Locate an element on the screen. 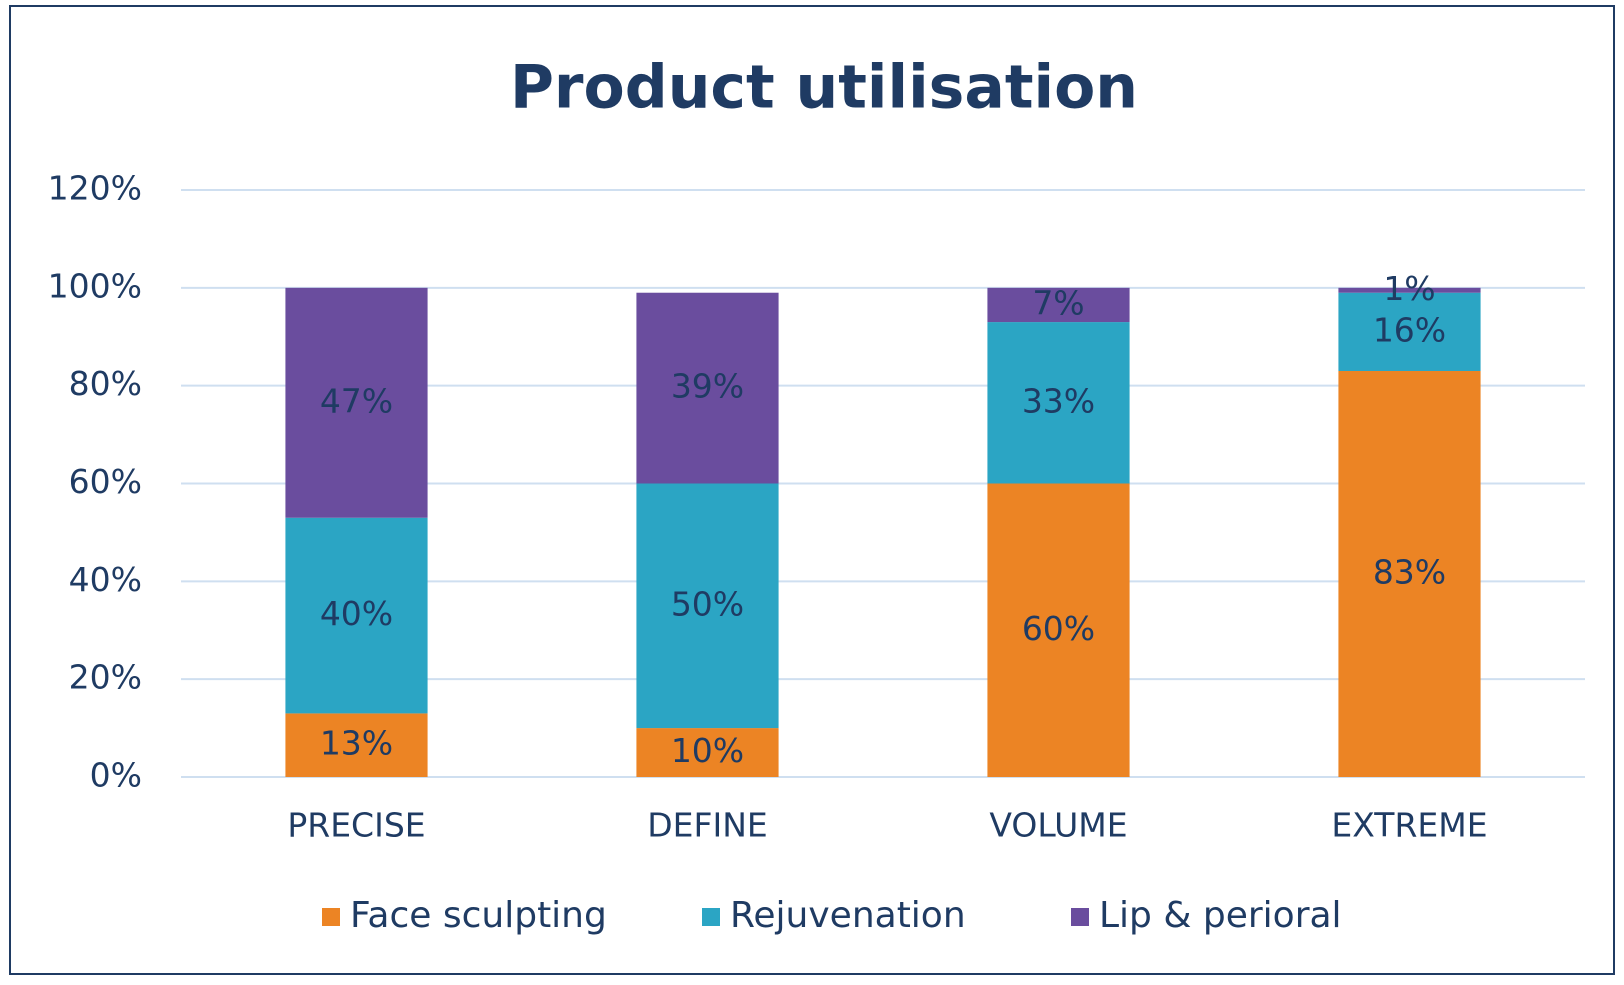 This screenshot has width=1624, height=985. data-label: 13% is located at coordinates (356, 743).